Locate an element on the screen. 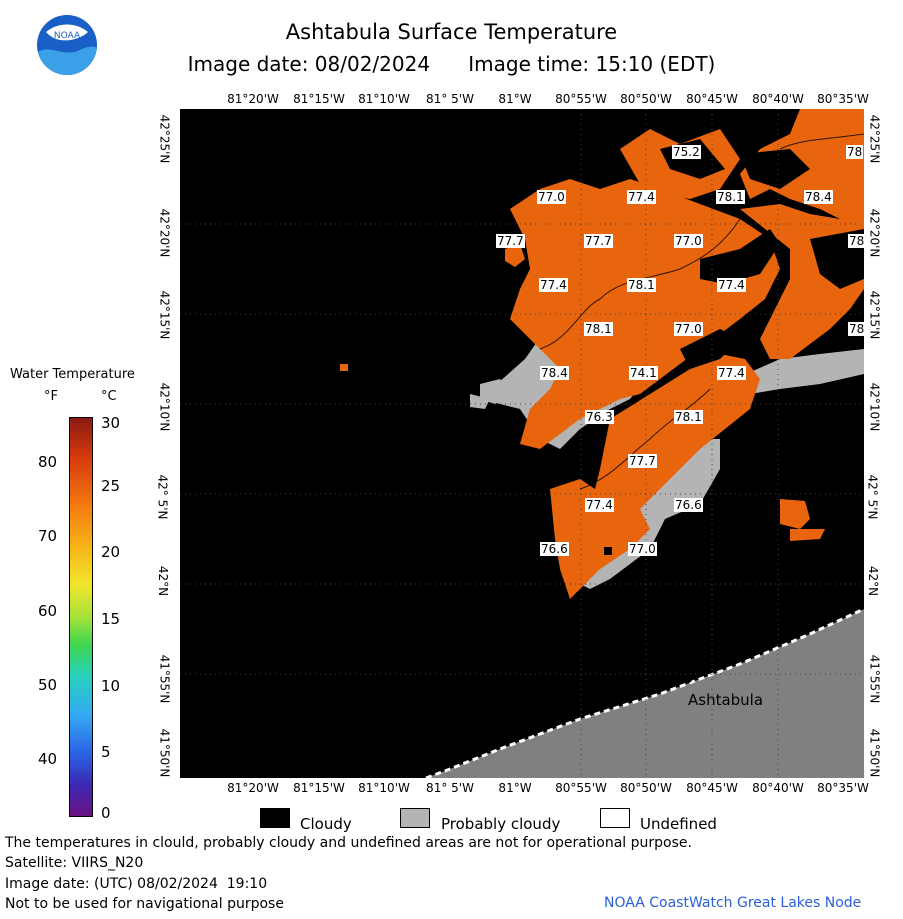 Image resolution: width=903 pixels, height=919 pixels. c-tick: 20 is located at coordinates (111, 552).